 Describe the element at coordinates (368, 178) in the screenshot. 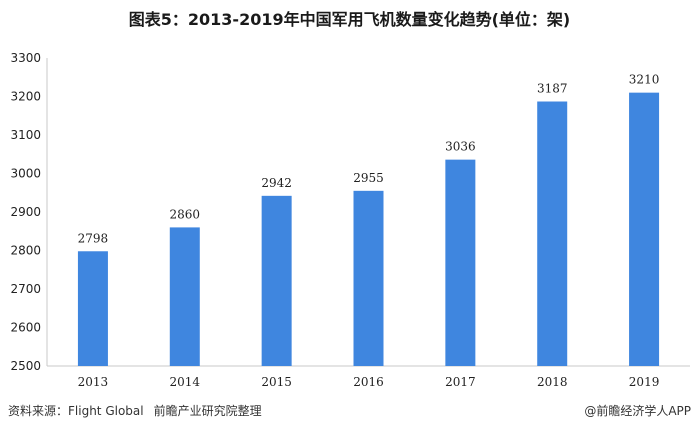

I see `data-label: 2955` at that location.